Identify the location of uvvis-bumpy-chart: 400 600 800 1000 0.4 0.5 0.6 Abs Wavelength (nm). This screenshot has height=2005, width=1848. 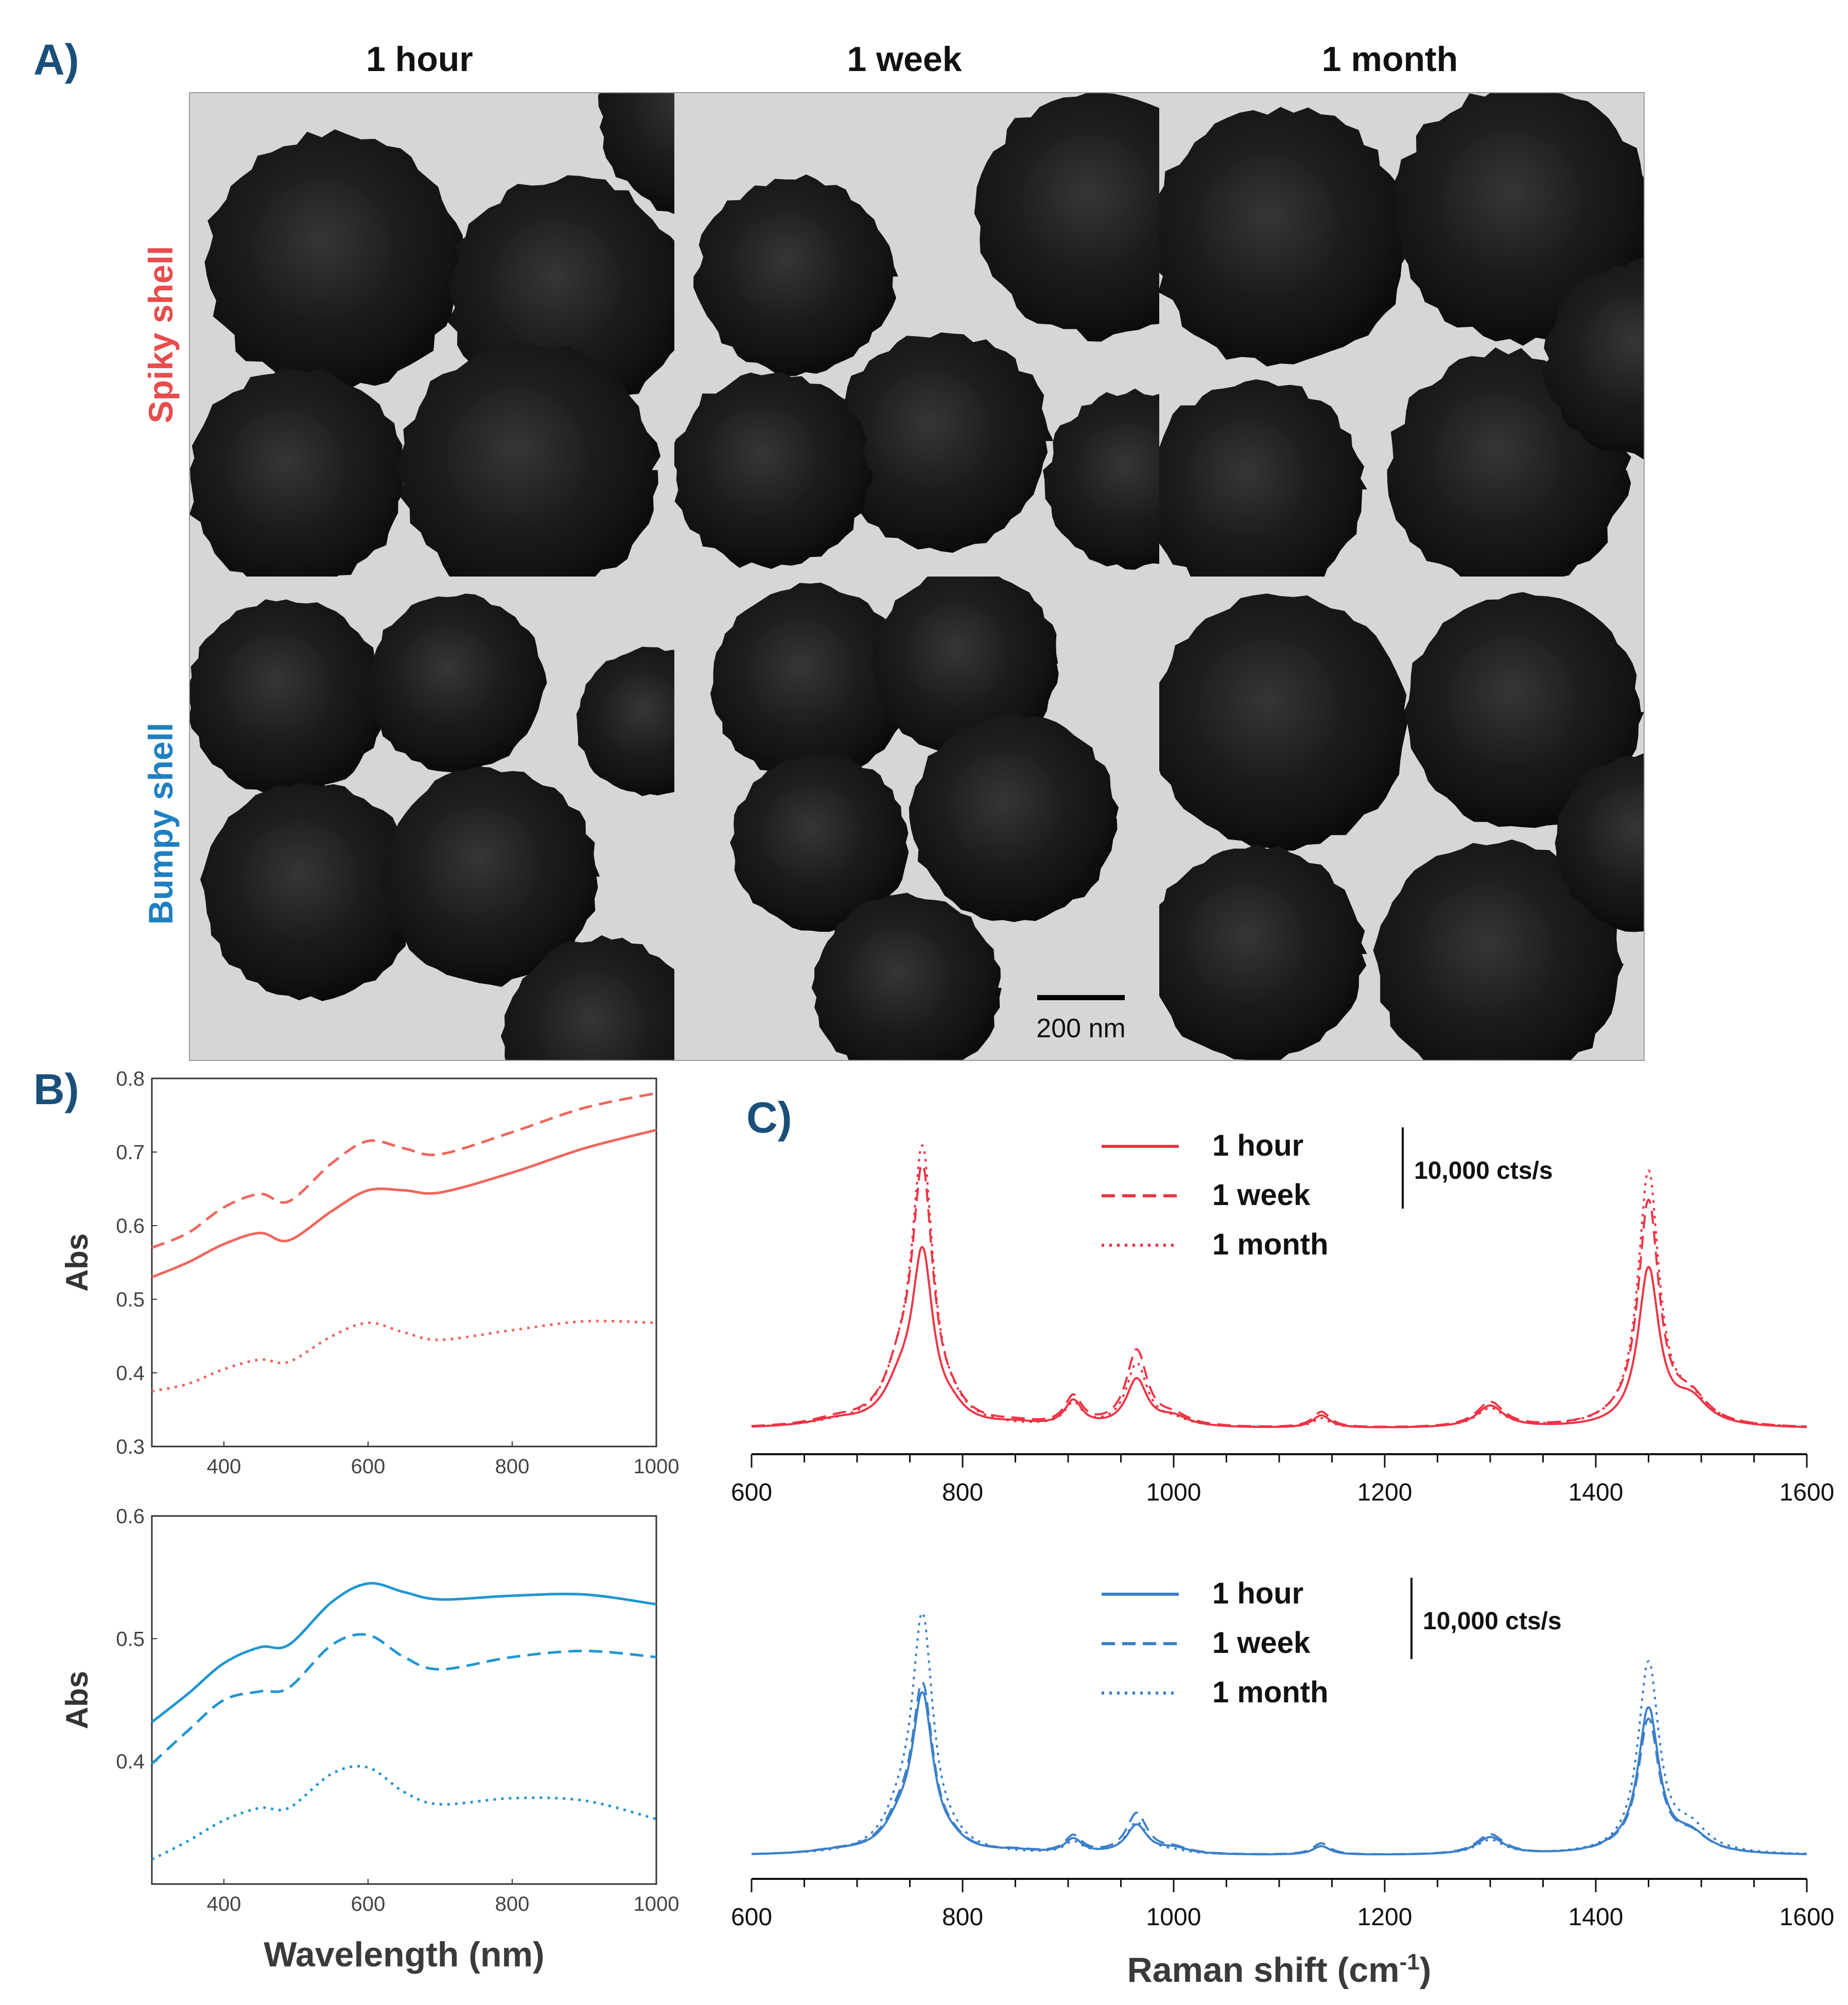
(369, 1740).